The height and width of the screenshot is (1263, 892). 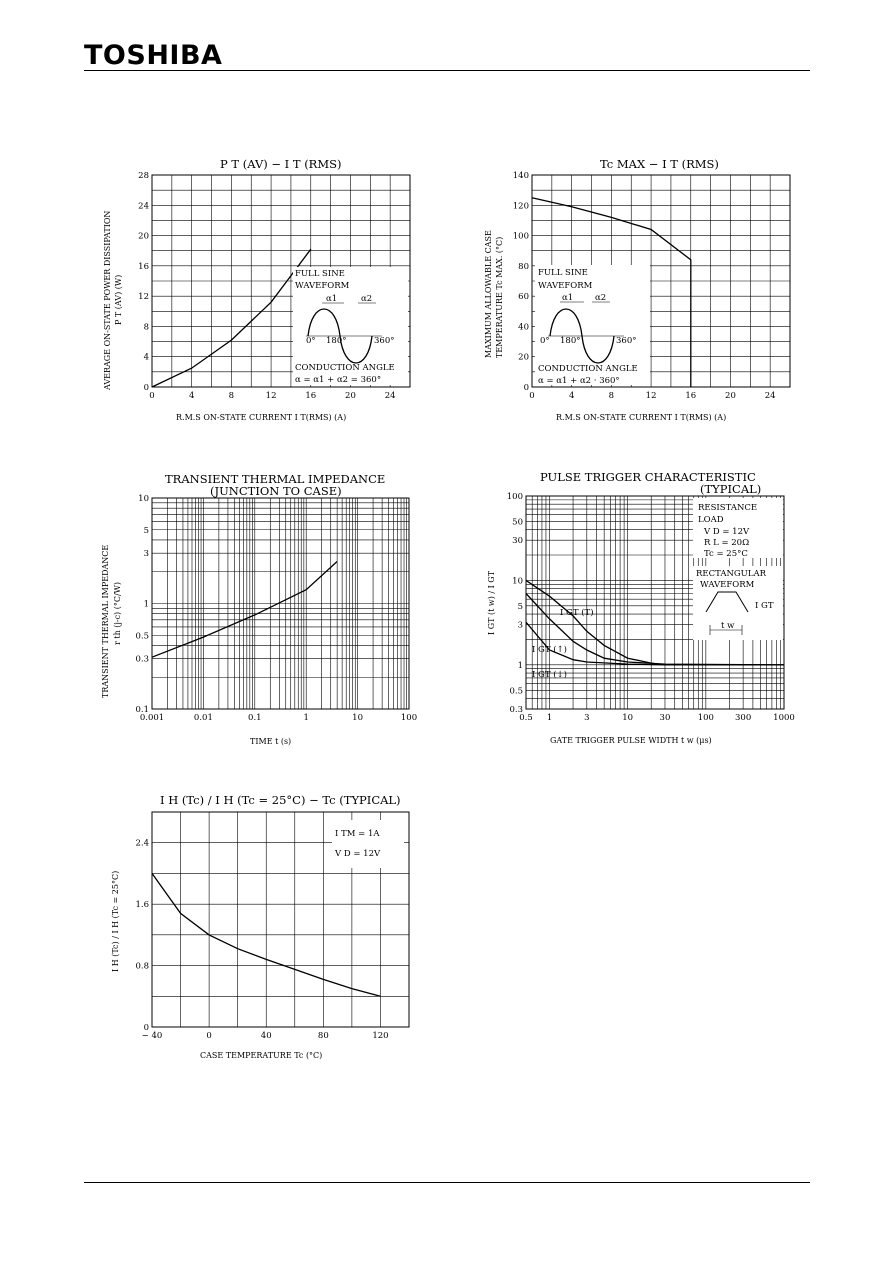 I want to click on y-tick-label: 20, so click(x=143, y=237).